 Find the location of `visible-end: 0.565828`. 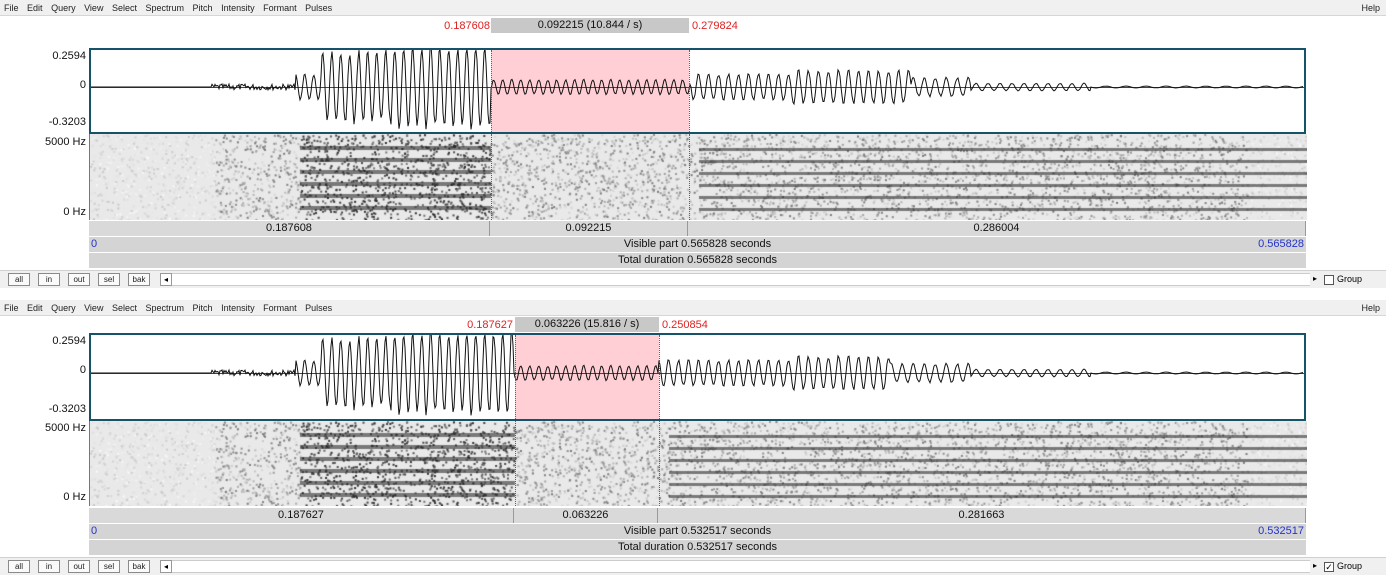

visible-end: 0.565828 is located at coordinates (1281, 244).